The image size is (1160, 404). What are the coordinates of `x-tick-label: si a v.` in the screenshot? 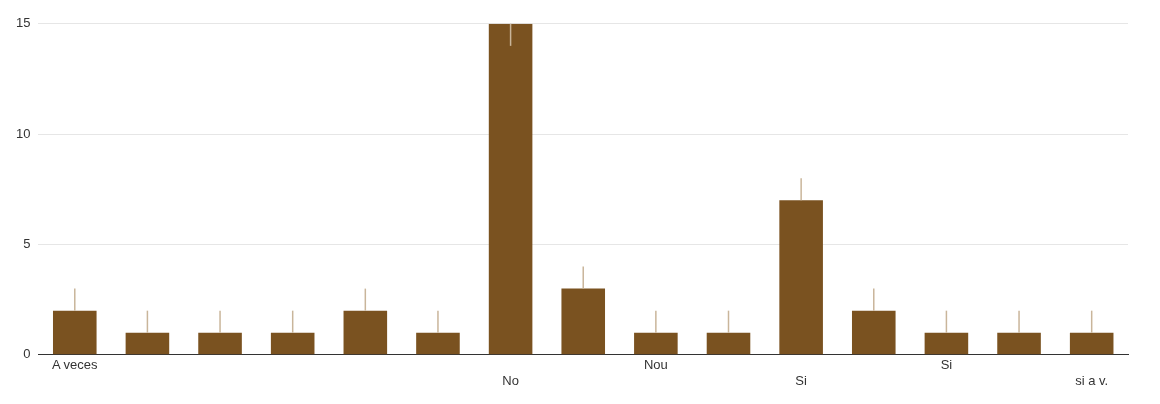 It's located at (1092, 380).